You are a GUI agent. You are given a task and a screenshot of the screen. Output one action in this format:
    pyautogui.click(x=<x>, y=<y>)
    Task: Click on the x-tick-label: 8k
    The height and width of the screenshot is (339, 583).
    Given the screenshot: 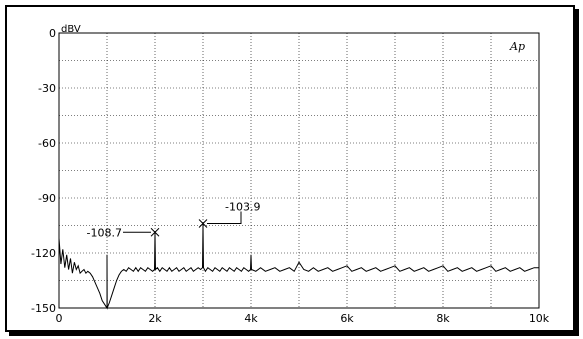 What is the action you would take?
    pyautogui.click(x=443, y=318)
    